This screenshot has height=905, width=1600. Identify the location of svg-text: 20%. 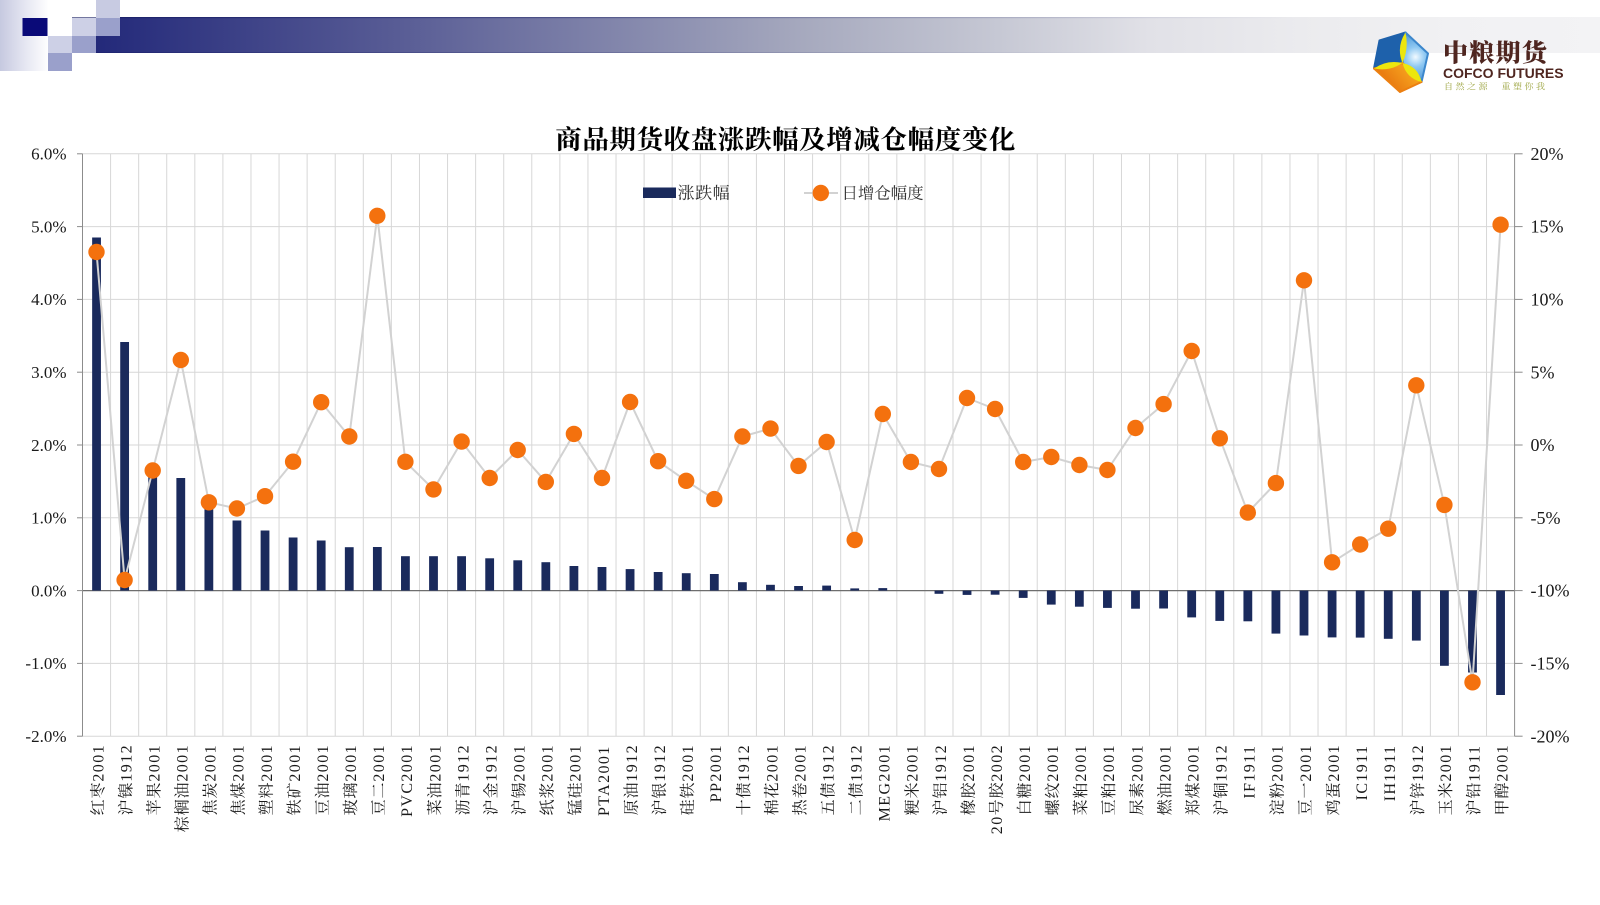
(1547, 154).